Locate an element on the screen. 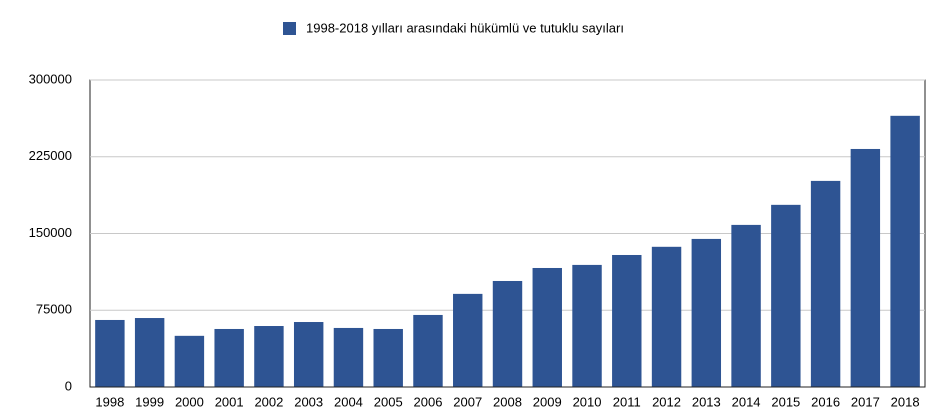 The width and height of the screenshot is (943, 417). x-tick-label: 1999 is located at coordinates (149, 401).